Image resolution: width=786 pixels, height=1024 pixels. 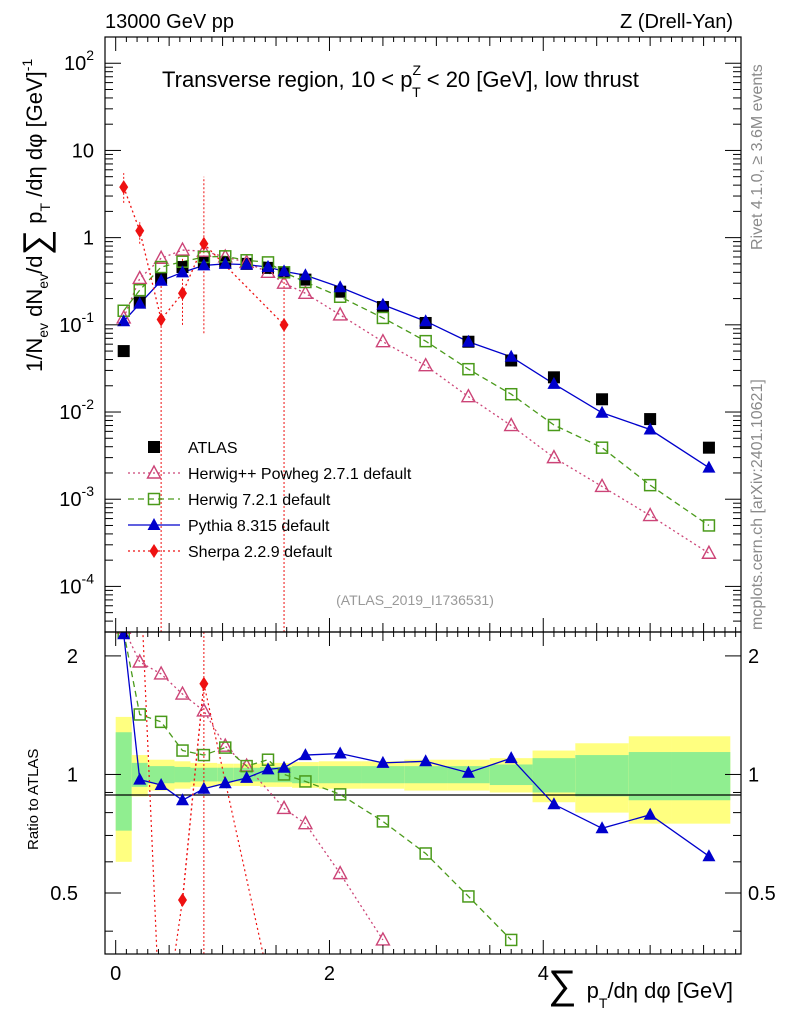 What do you see at coordinates (300, 474) in the screenshot?
I see `legend-label: Herwig++ Powheg 2.7.1 default` at bounding box center [300, 474].